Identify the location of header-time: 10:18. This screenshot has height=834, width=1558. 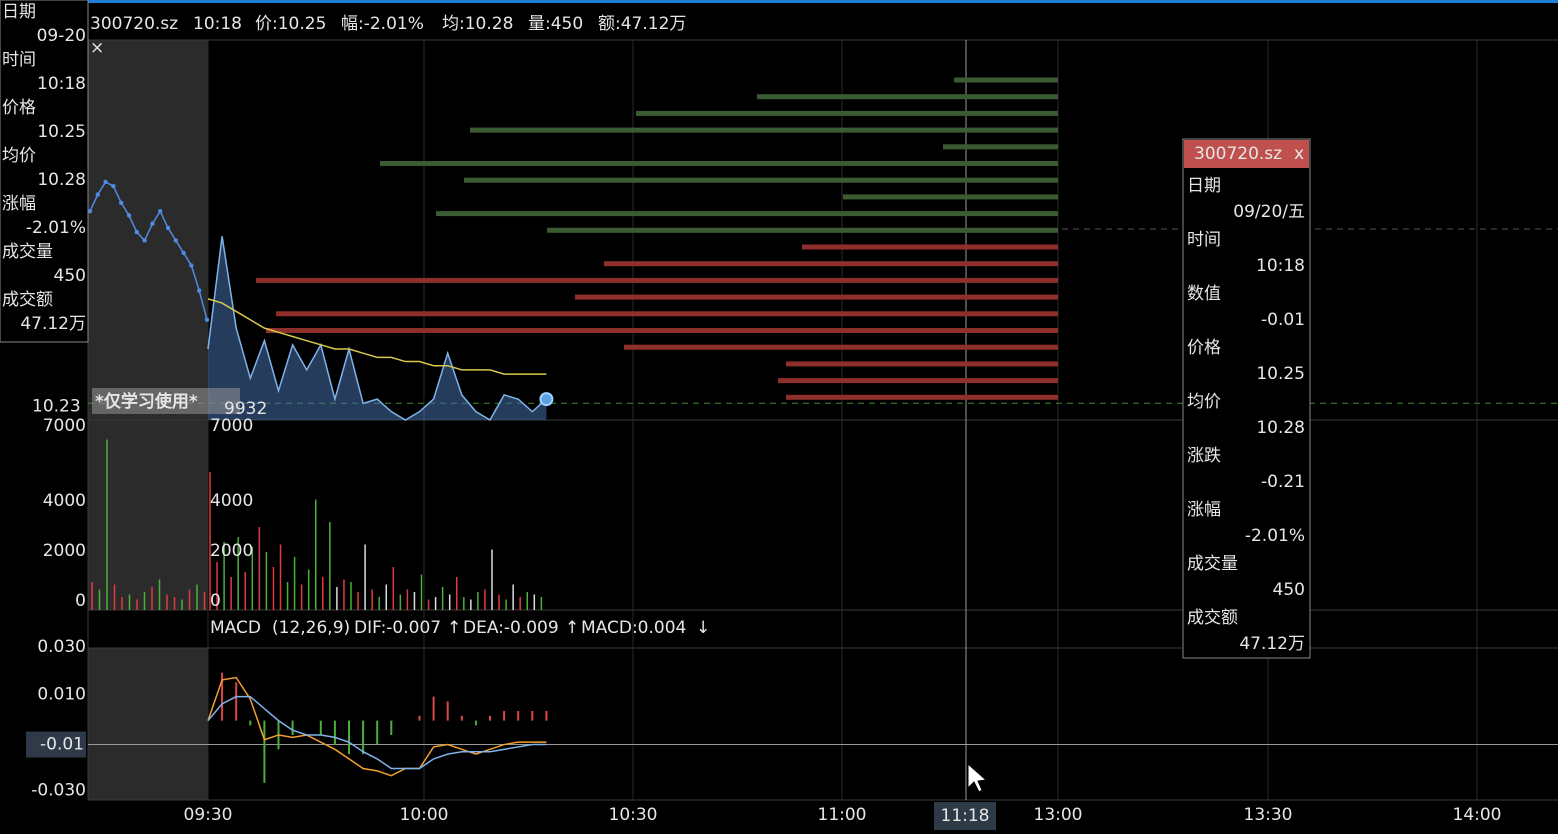
(217, 24).